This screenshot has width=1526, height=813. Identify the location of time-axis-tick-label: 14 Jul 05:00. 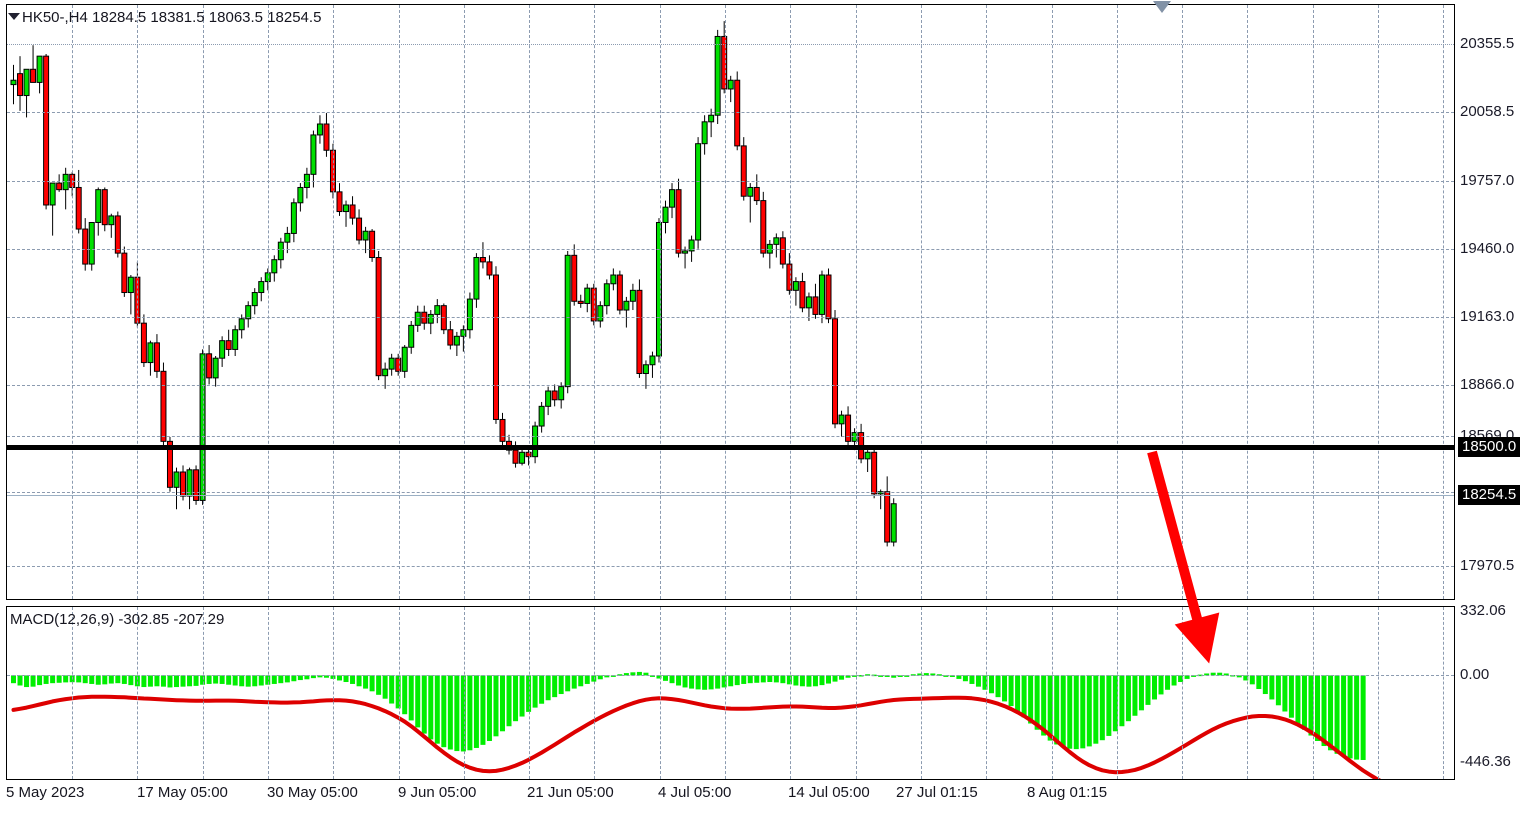
(829, 792).